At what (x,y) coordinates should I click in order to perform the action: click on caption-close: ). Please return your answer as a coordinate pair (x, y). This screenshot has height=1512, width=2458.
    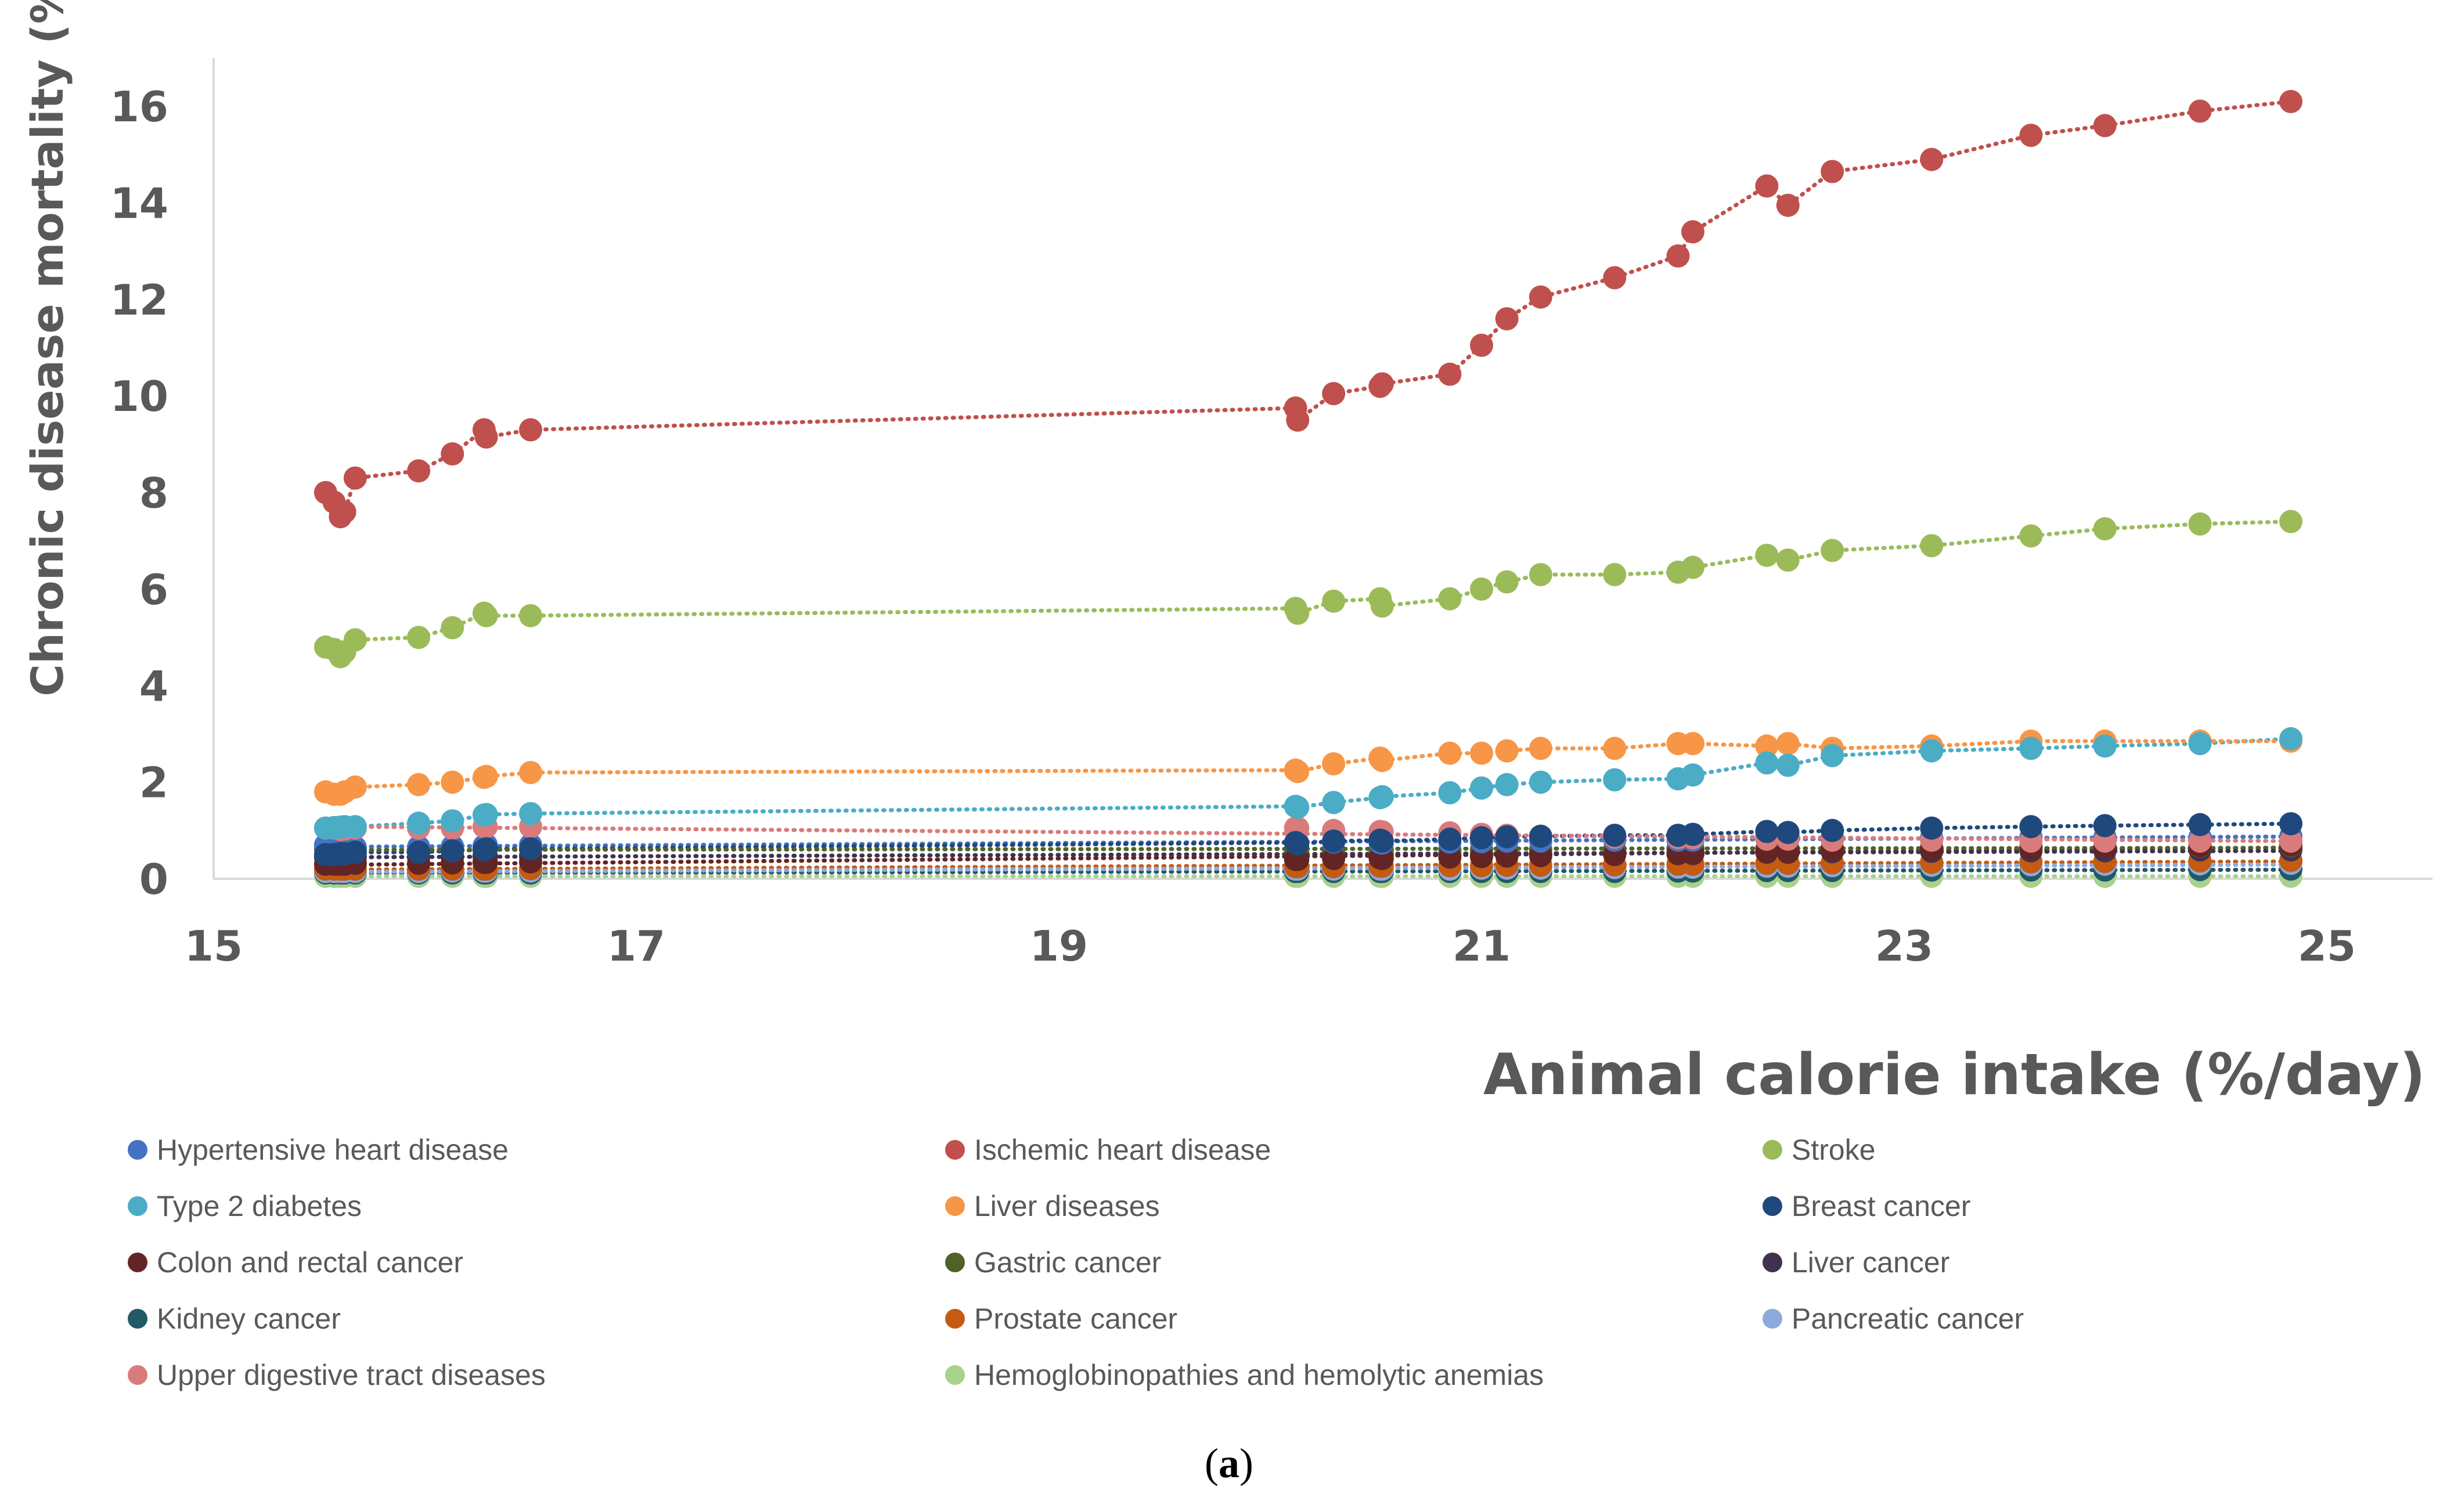
    Looking at the image, I should click on (1246, 1463).